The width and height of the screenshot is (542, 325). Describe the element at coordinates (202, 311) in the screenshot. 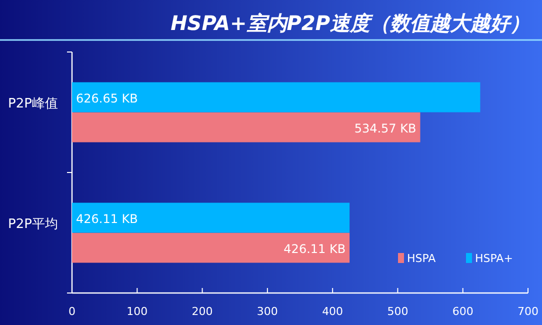

I see `x-tick-label: 200` at that location.